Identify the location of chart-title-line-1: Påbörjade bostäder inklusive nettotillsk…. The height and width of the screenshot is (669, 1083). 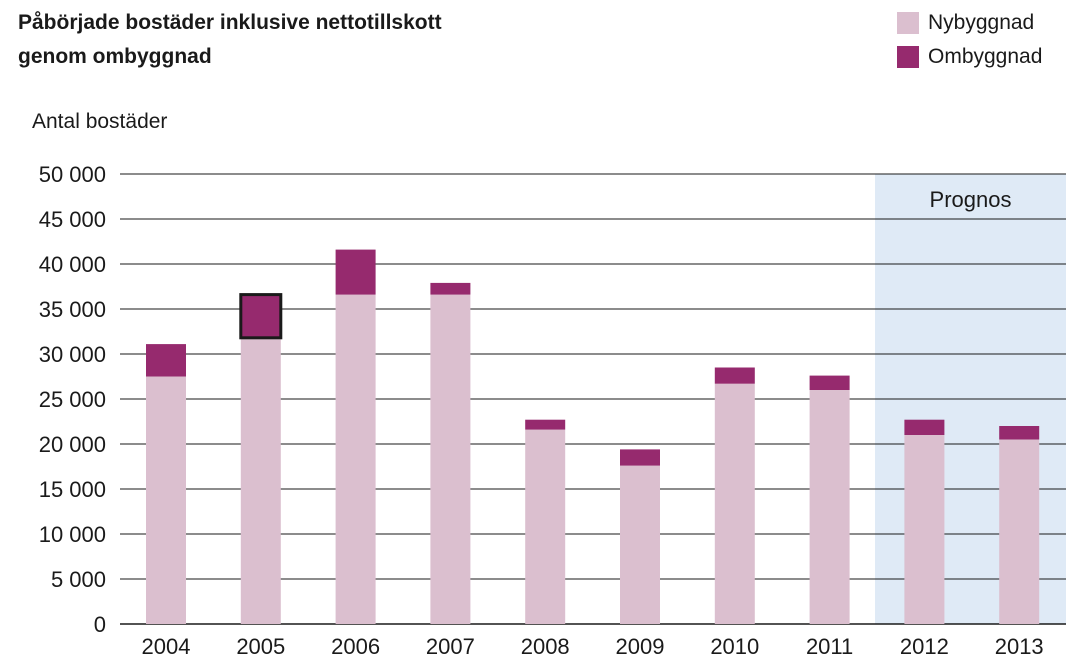
(230, 22).